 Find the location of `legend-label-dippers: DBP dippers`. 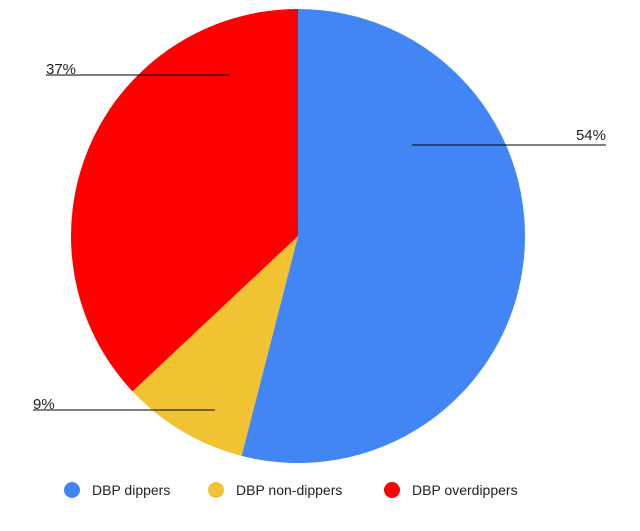

legend-label-dippers: DBP dippers is located at coordinates (131, 490).